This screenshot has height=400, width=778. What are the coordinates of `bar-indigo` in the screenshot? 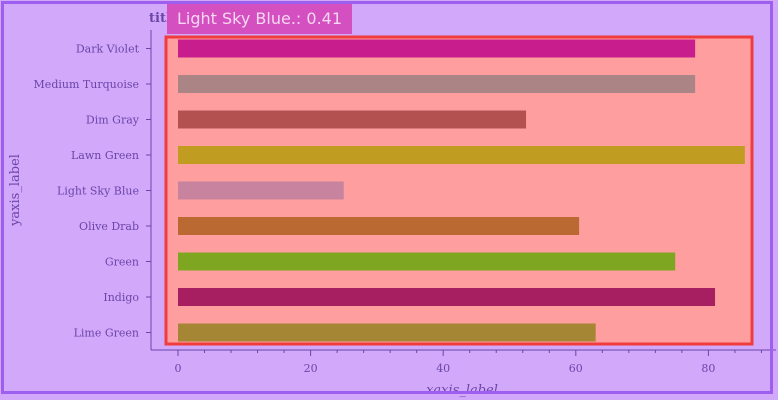 It's located at (447, 297).